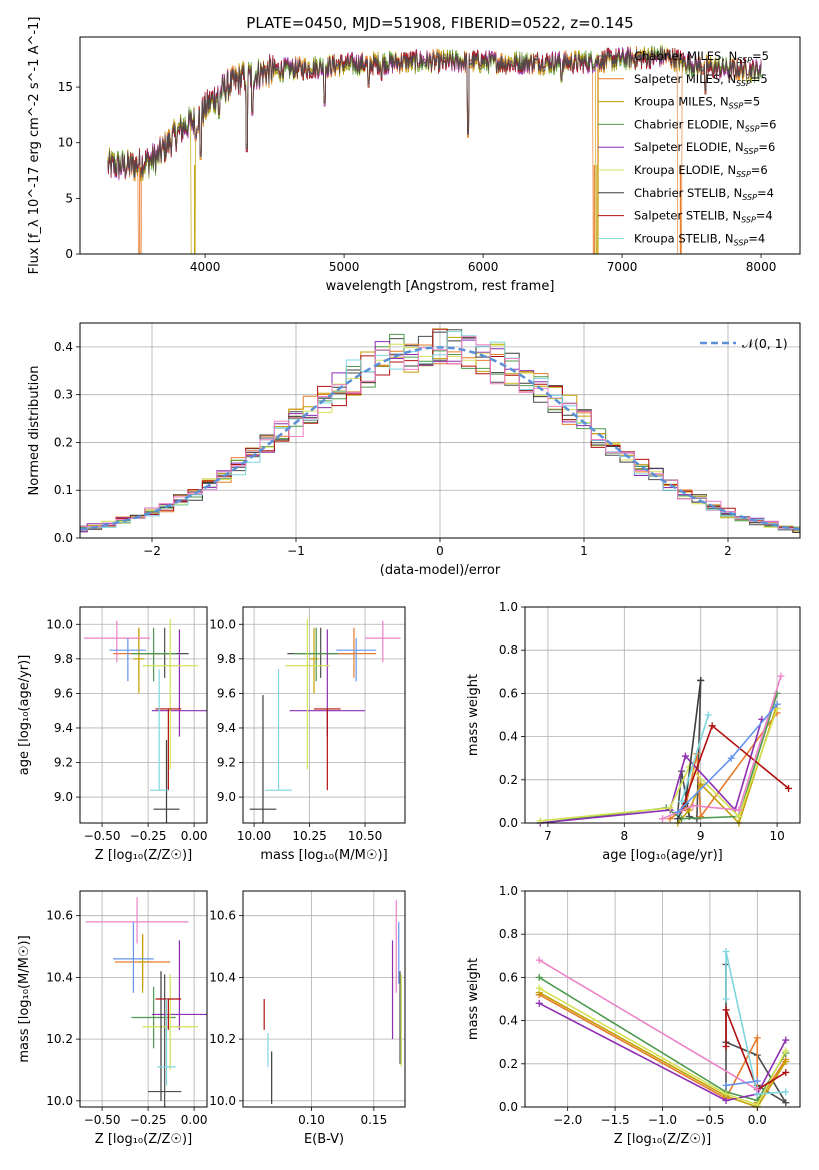  What do you see at coordinates (143, 855) in the screenshot?
I see `z-age-xlabel: Z [log₁₀(Z/Z☉)]` at bounding box center [143, 855].